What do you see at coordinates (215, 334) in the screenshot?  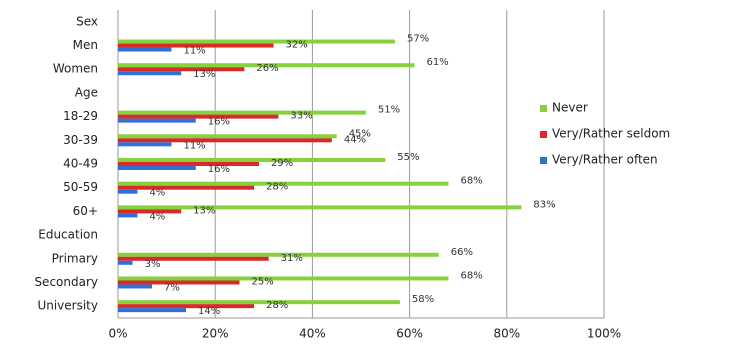 I see `x-tick-label: 20%` at bounding box center [215, 334].